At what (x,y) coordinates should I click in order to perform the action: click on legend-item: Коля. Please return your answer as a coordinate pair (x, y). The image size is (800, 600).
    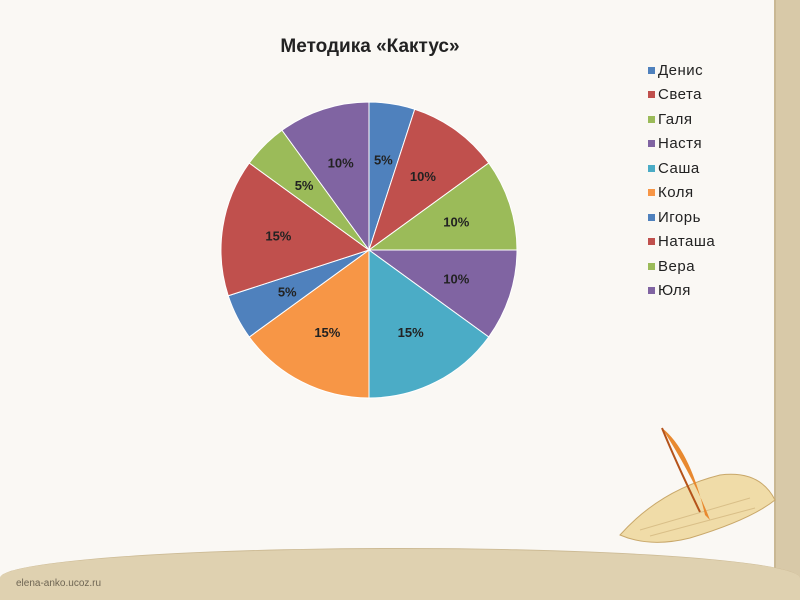
    Looking at the image, I should click on (681, 193).